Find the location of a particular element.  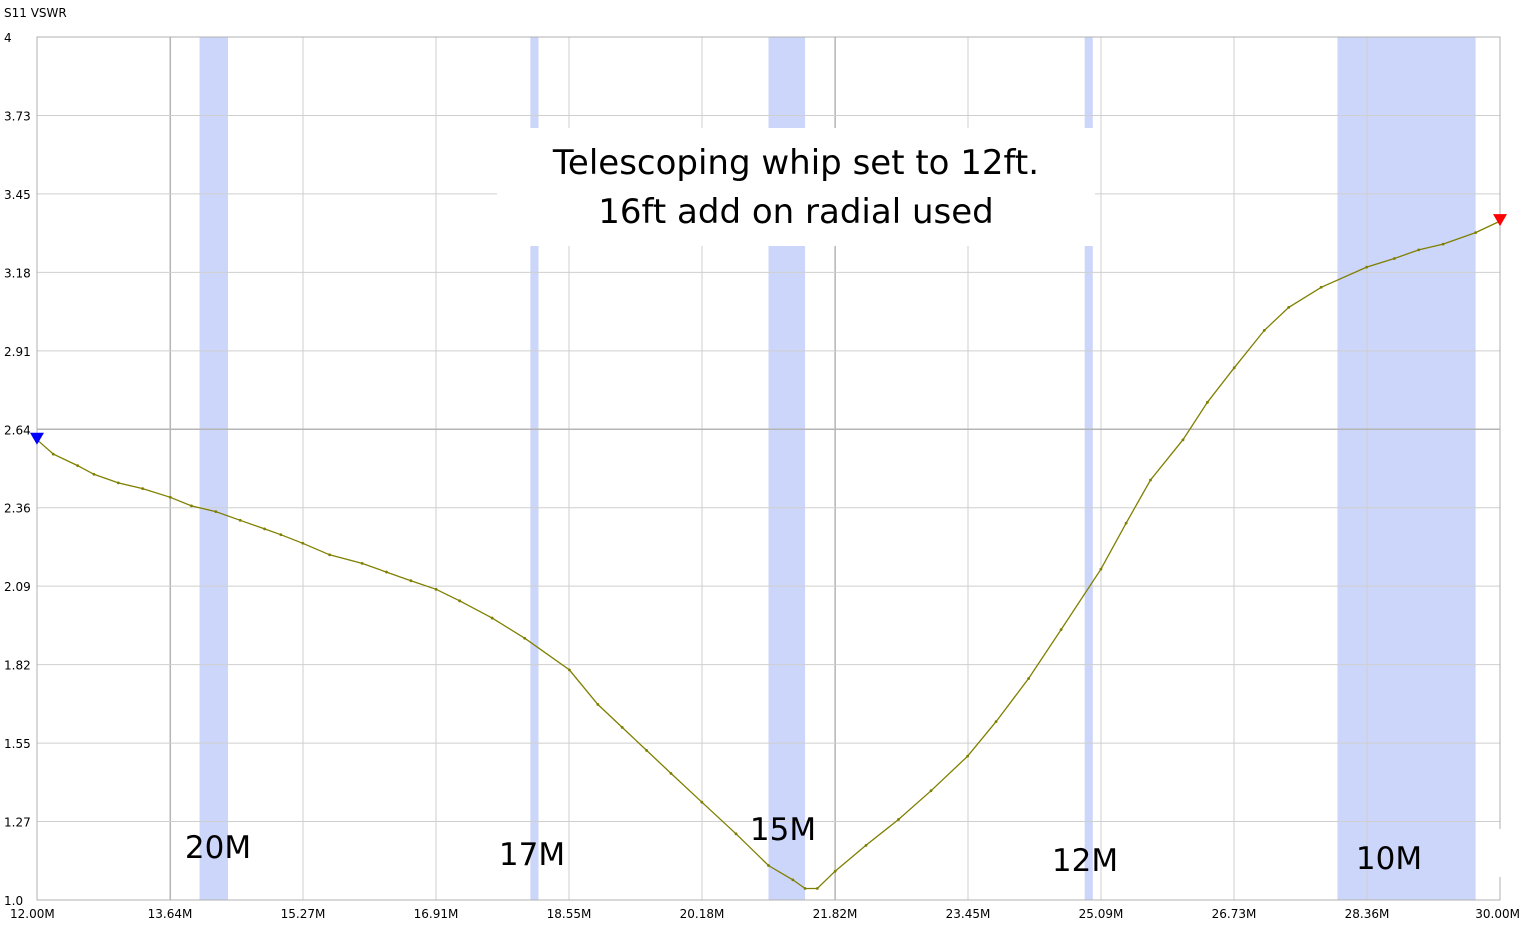

x-tick-label: 16.91M is located at coordinates (436, 914).